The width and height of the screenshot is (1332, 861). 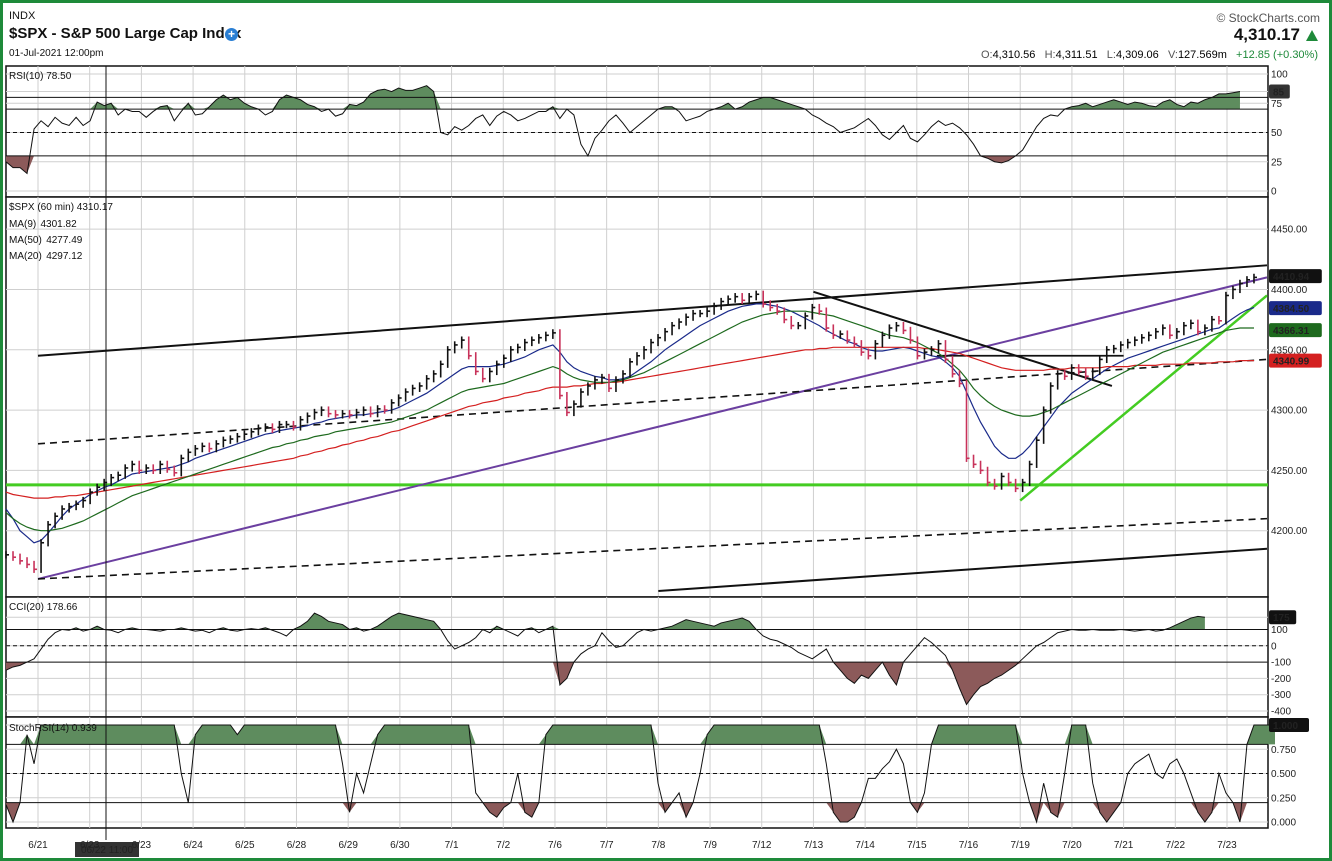 What do you see at coordinates (25, 256) in the screenshot?
I see `ma20-legend-name: MA(20)` at bounding box center [25, 256].